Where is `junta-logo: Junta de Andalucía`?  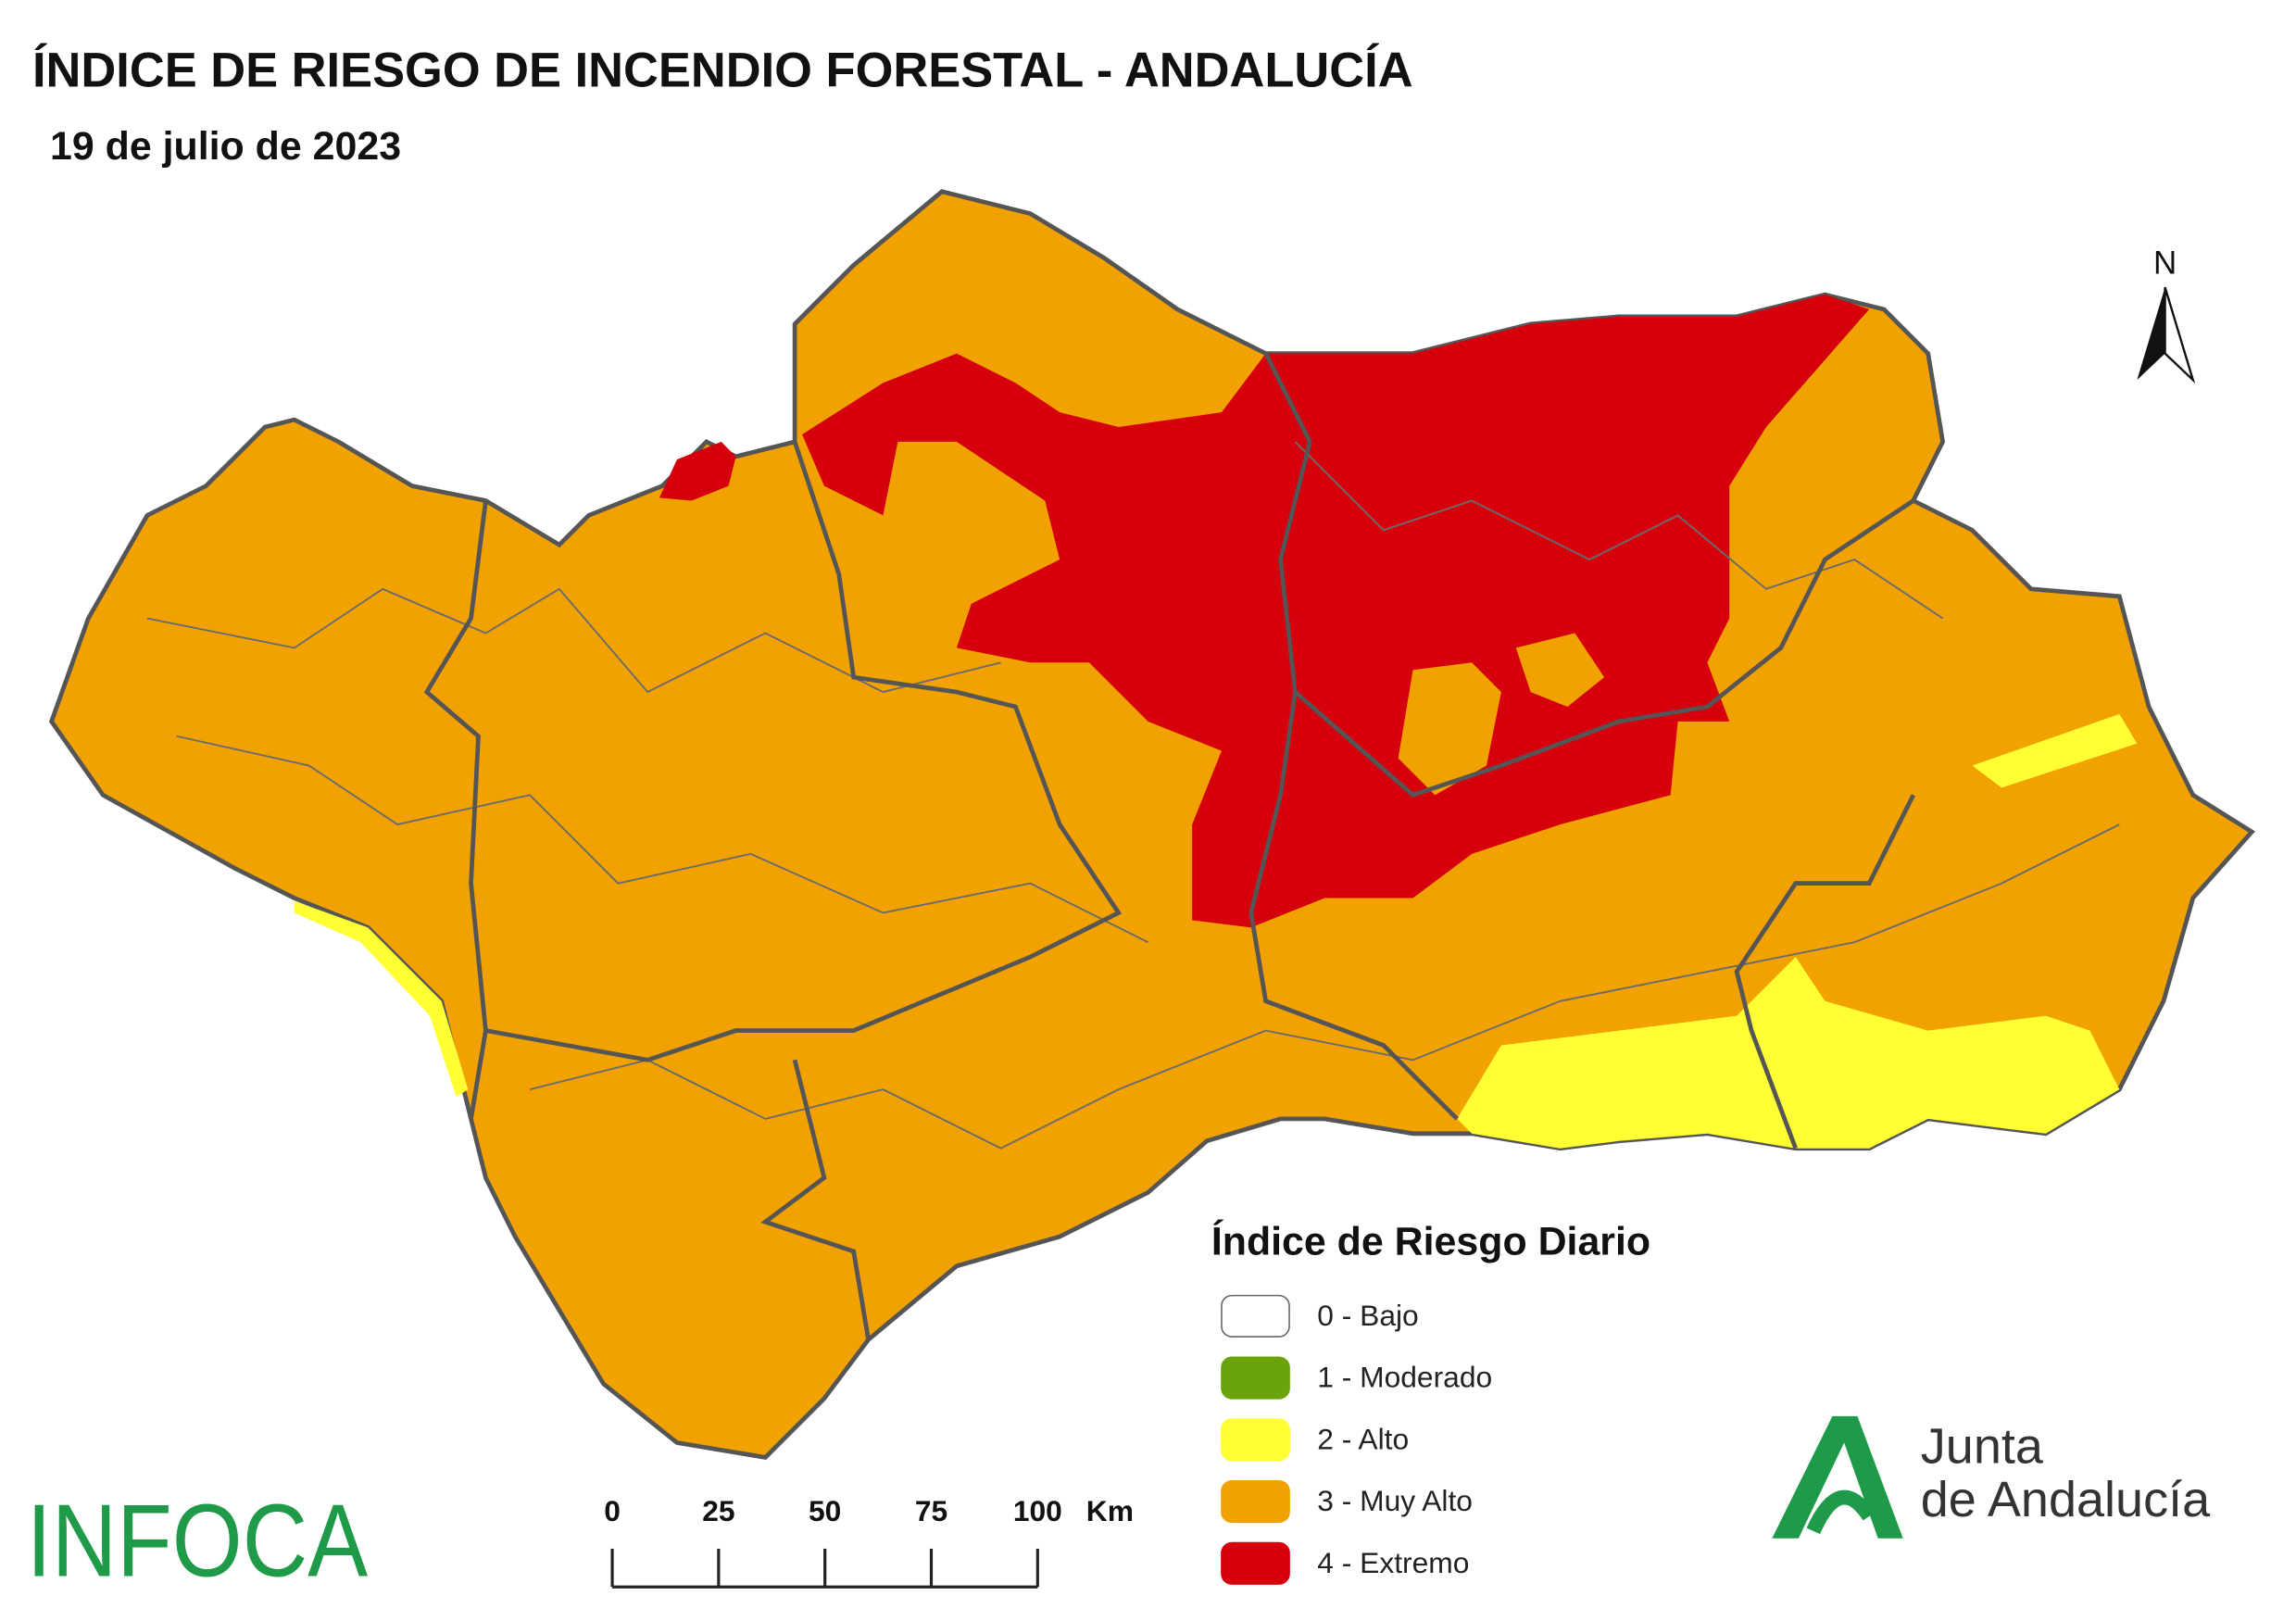
junta-logo: Junta de Andalucía is located at coordinates (1991, 1477).